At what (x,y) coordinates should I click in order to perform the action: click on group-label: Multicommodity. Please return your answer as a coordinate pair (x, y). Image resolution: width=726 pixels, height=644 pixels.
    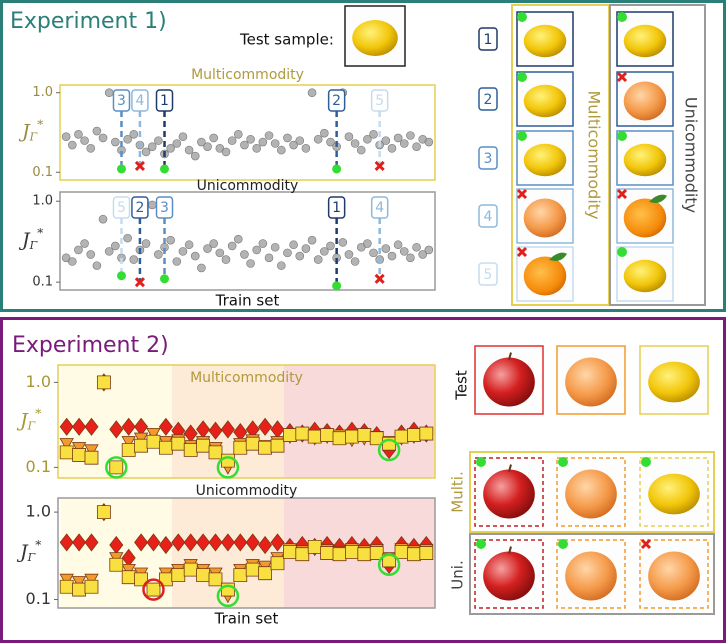
    Looking at the image, I should click on (594, 155).